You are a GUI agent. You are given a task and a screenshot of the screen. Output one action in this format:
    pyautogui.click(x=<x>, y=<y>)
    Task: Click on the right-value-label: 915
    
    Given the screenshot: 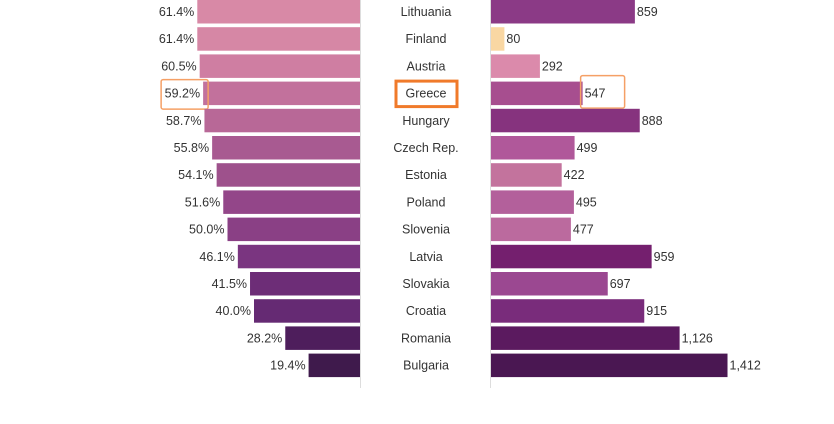 What is the action you would take?
    pyautogui.click(x=656, y=311)
    